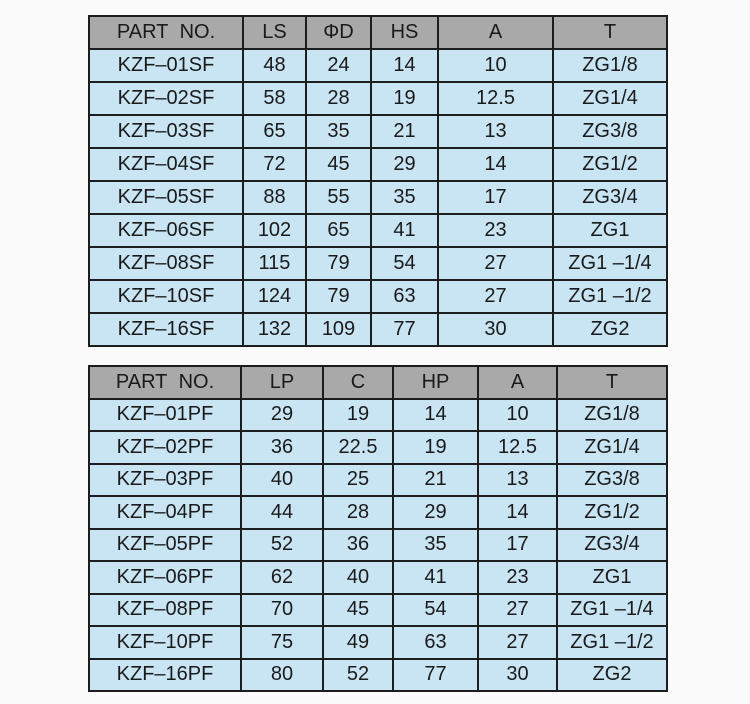 This screenshot has height=704, width=750. I want to click on header-cell-a: A, so click(517, 382).